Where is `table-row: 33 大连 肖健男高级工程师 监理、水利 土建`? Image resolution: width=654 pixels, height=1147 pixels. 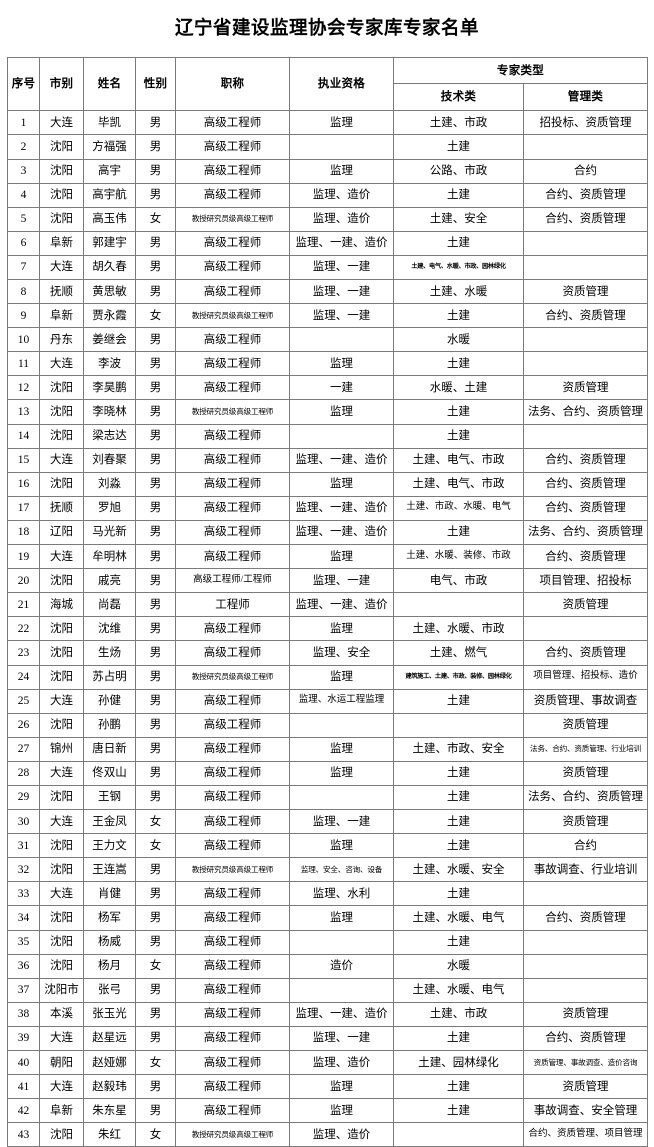 table-row: 33 大连 肖健男高级工程师 监理、水利 土建 is located at coordinates (328, 894).